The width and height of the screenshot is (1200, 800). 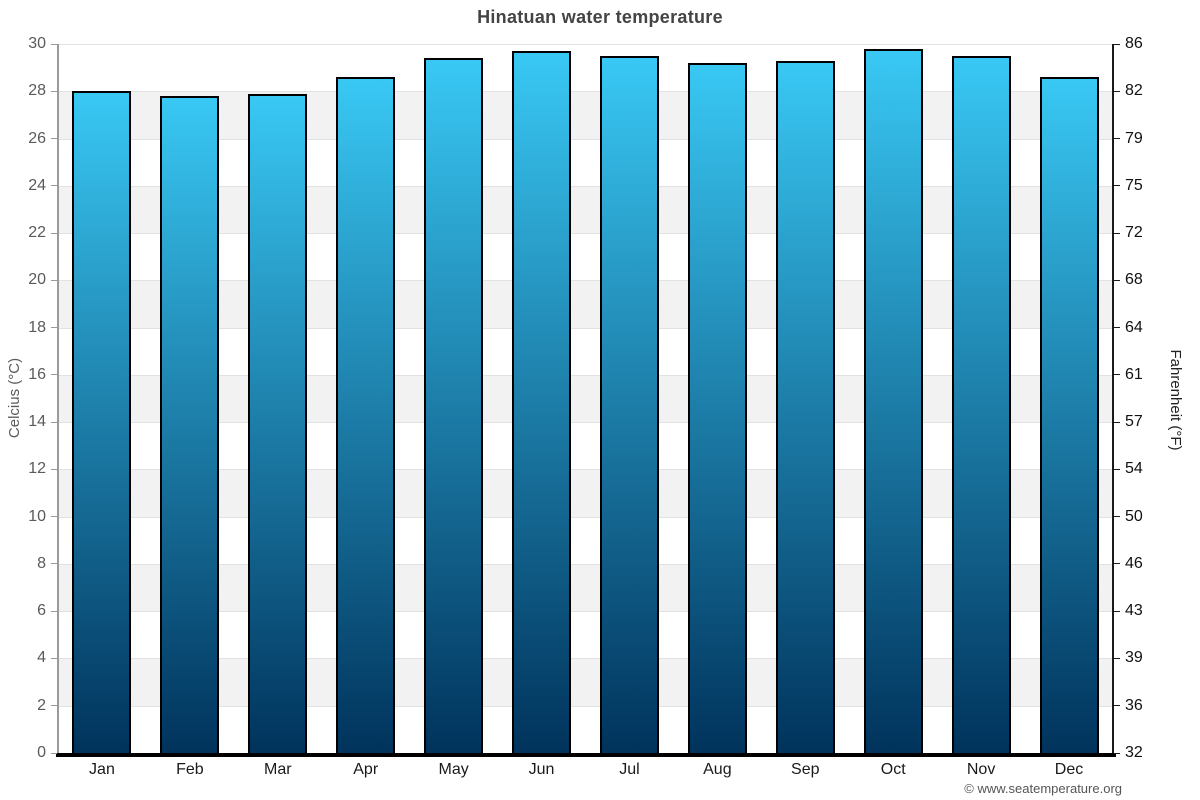 I want to click on x-tick-label-dec: Dec, so click(x=1069, y=769).